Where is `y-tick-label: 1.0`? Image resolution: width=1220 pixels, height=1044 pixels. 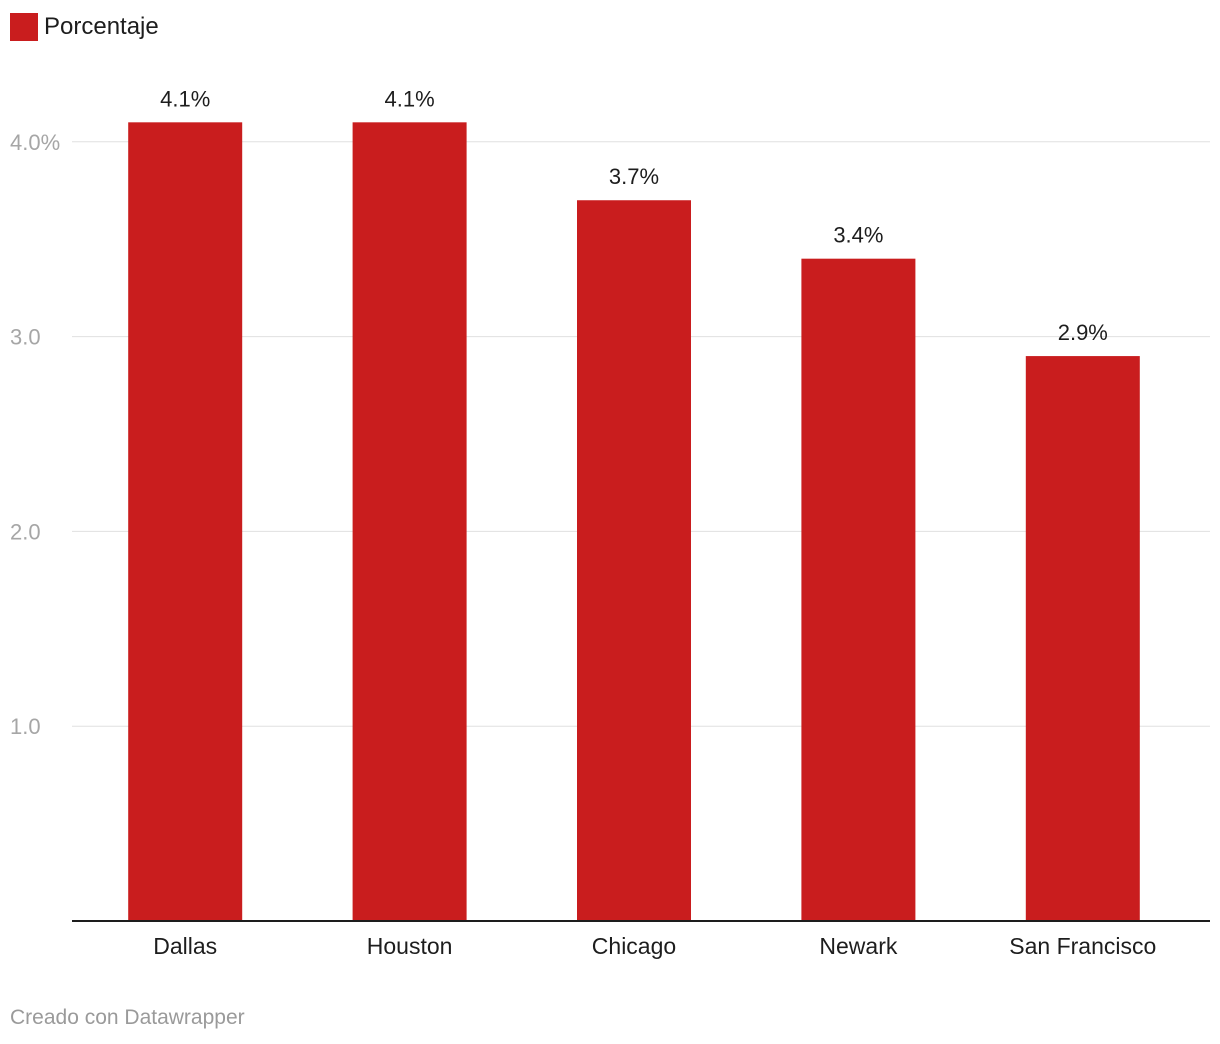
y-tick-label: 1.0 is located at coordinates (25, 726).